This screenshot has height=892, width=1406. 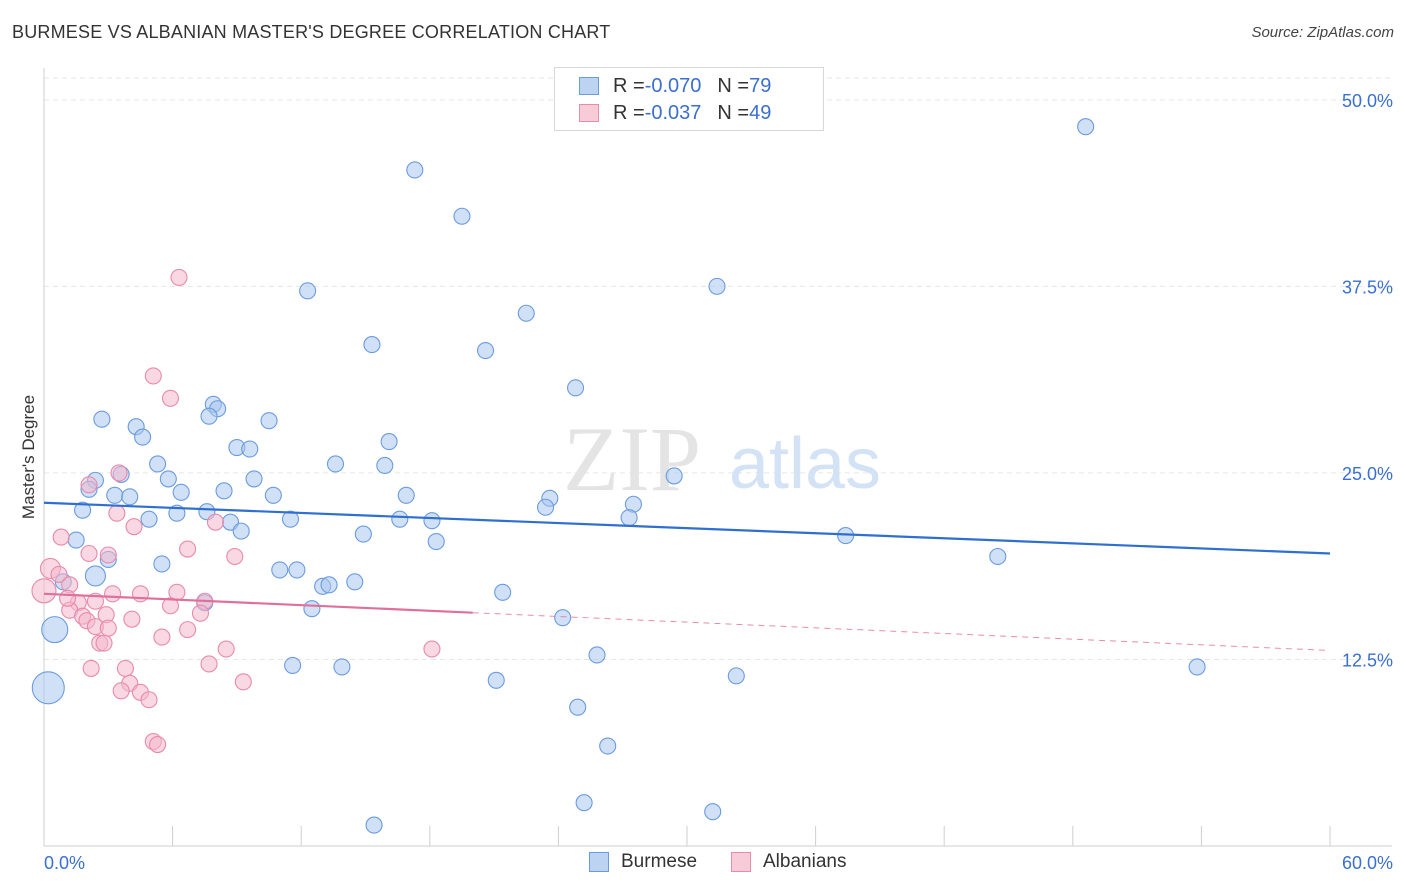 I want to click on series-swatch-burmese, so click(x=599, y=862).